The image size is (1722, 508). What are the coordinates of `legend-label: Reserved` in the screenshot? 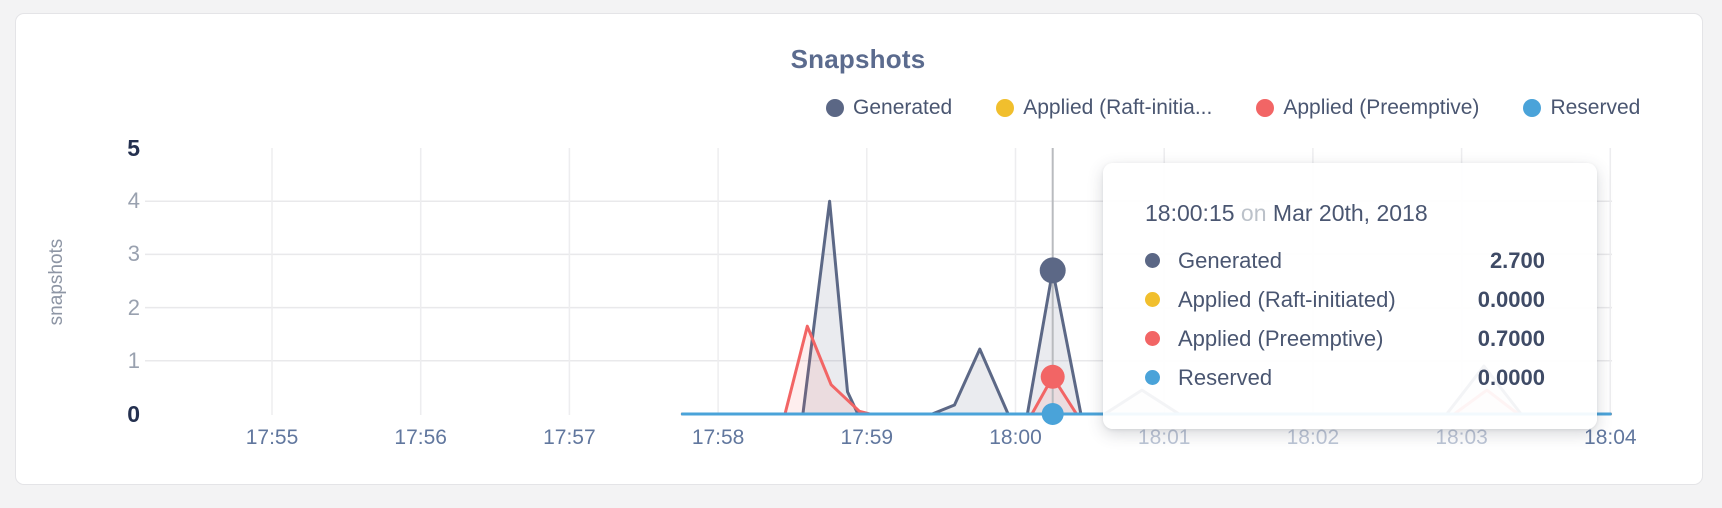 It's located at (1595, 107).